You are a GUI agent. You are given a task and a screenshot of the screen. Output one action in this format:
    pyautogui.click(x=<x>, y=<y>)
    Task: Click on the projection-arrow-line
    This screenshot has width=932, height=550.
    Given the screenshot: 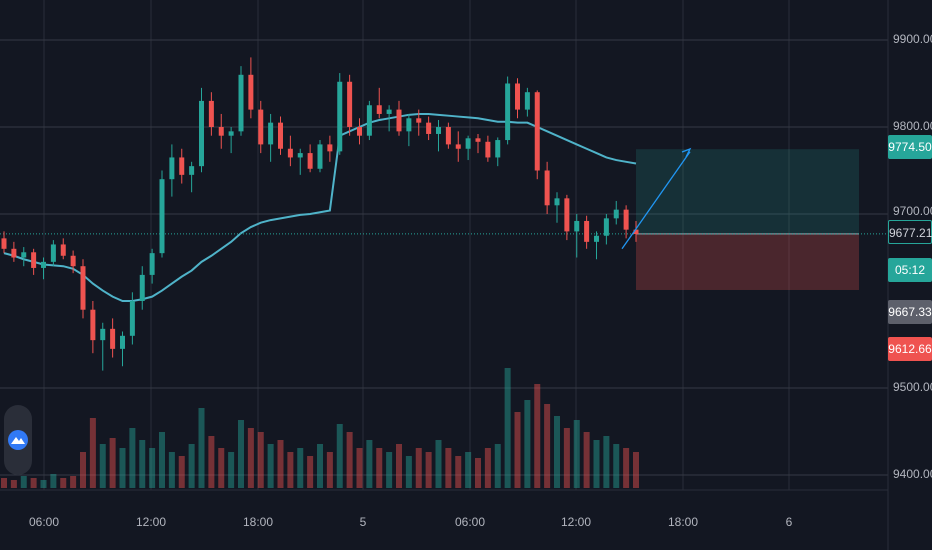 What is the action you would take?
    pyautogui.click(x=656, y=200)
    